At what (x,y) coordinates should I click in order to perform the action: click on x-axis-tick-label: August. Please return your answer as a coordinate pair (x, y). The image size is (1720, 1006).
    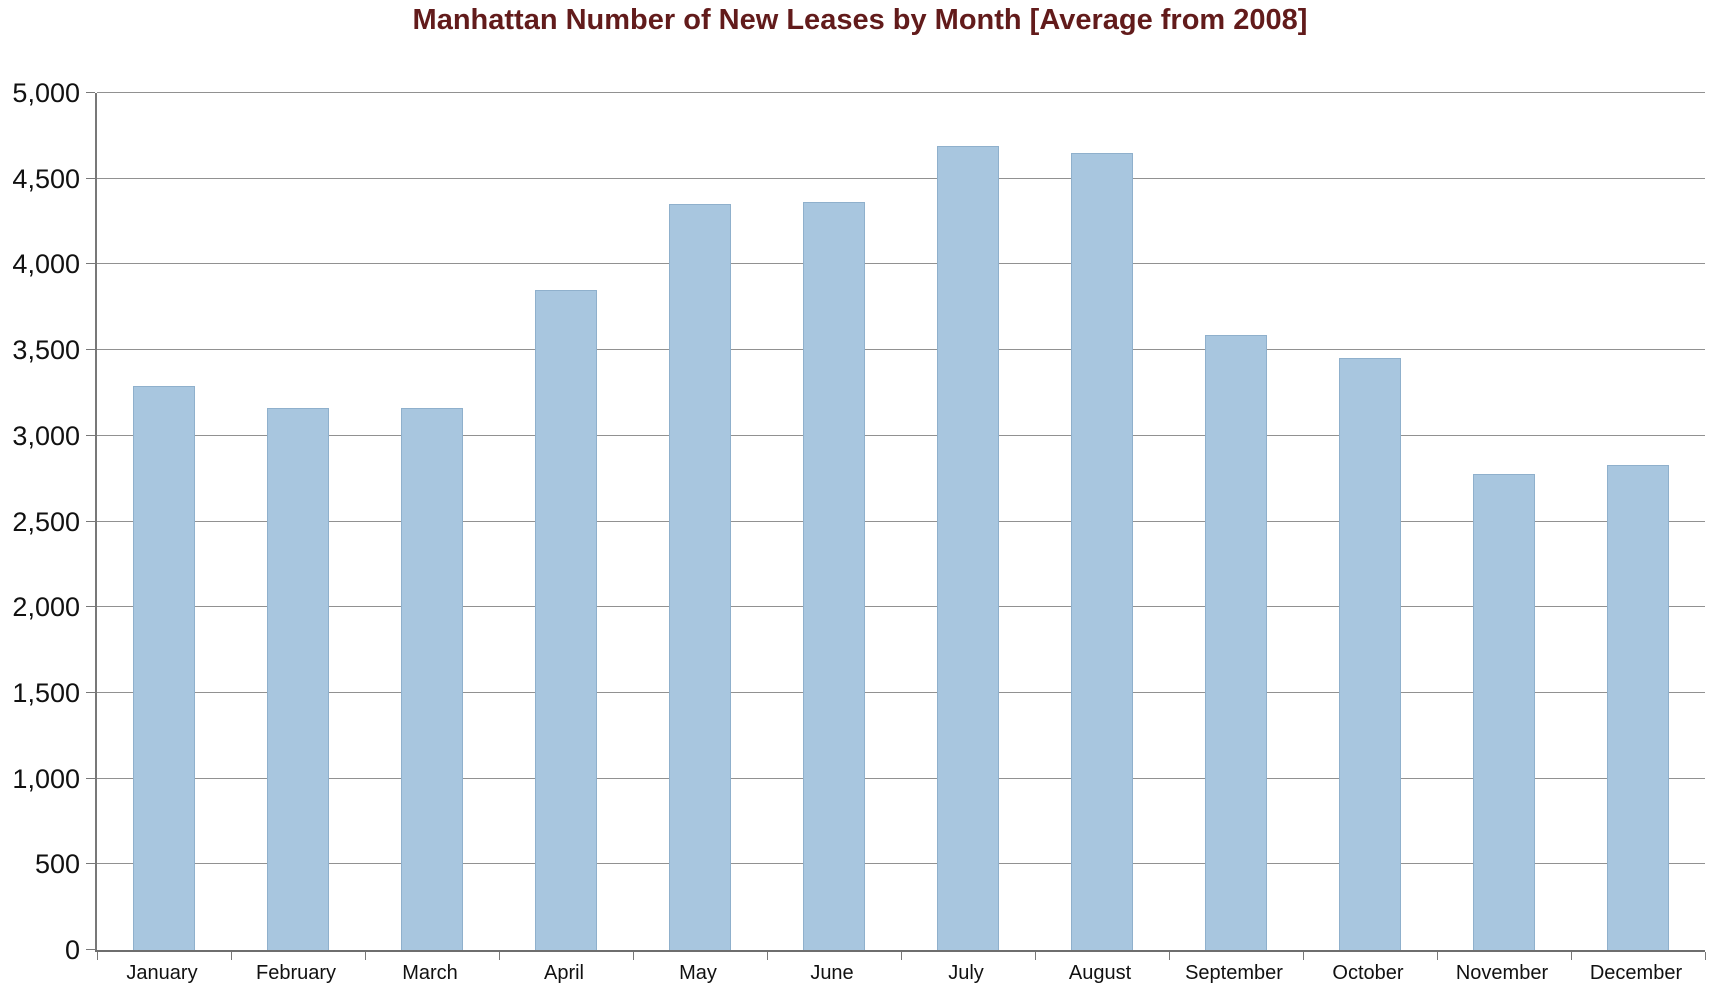
    Looking at the image, I should click on (1100, 973).